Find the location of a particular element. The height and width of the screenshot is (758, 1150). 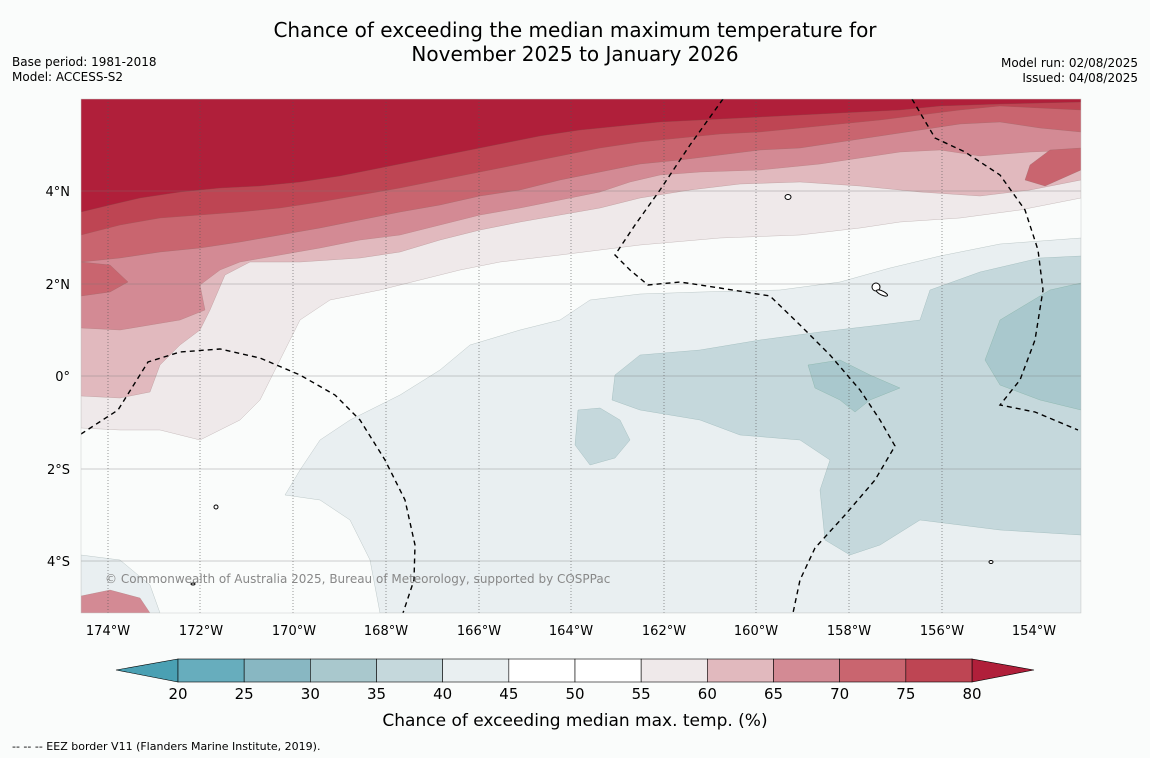

lat-label: 0° is located at coordinates (62, 377).